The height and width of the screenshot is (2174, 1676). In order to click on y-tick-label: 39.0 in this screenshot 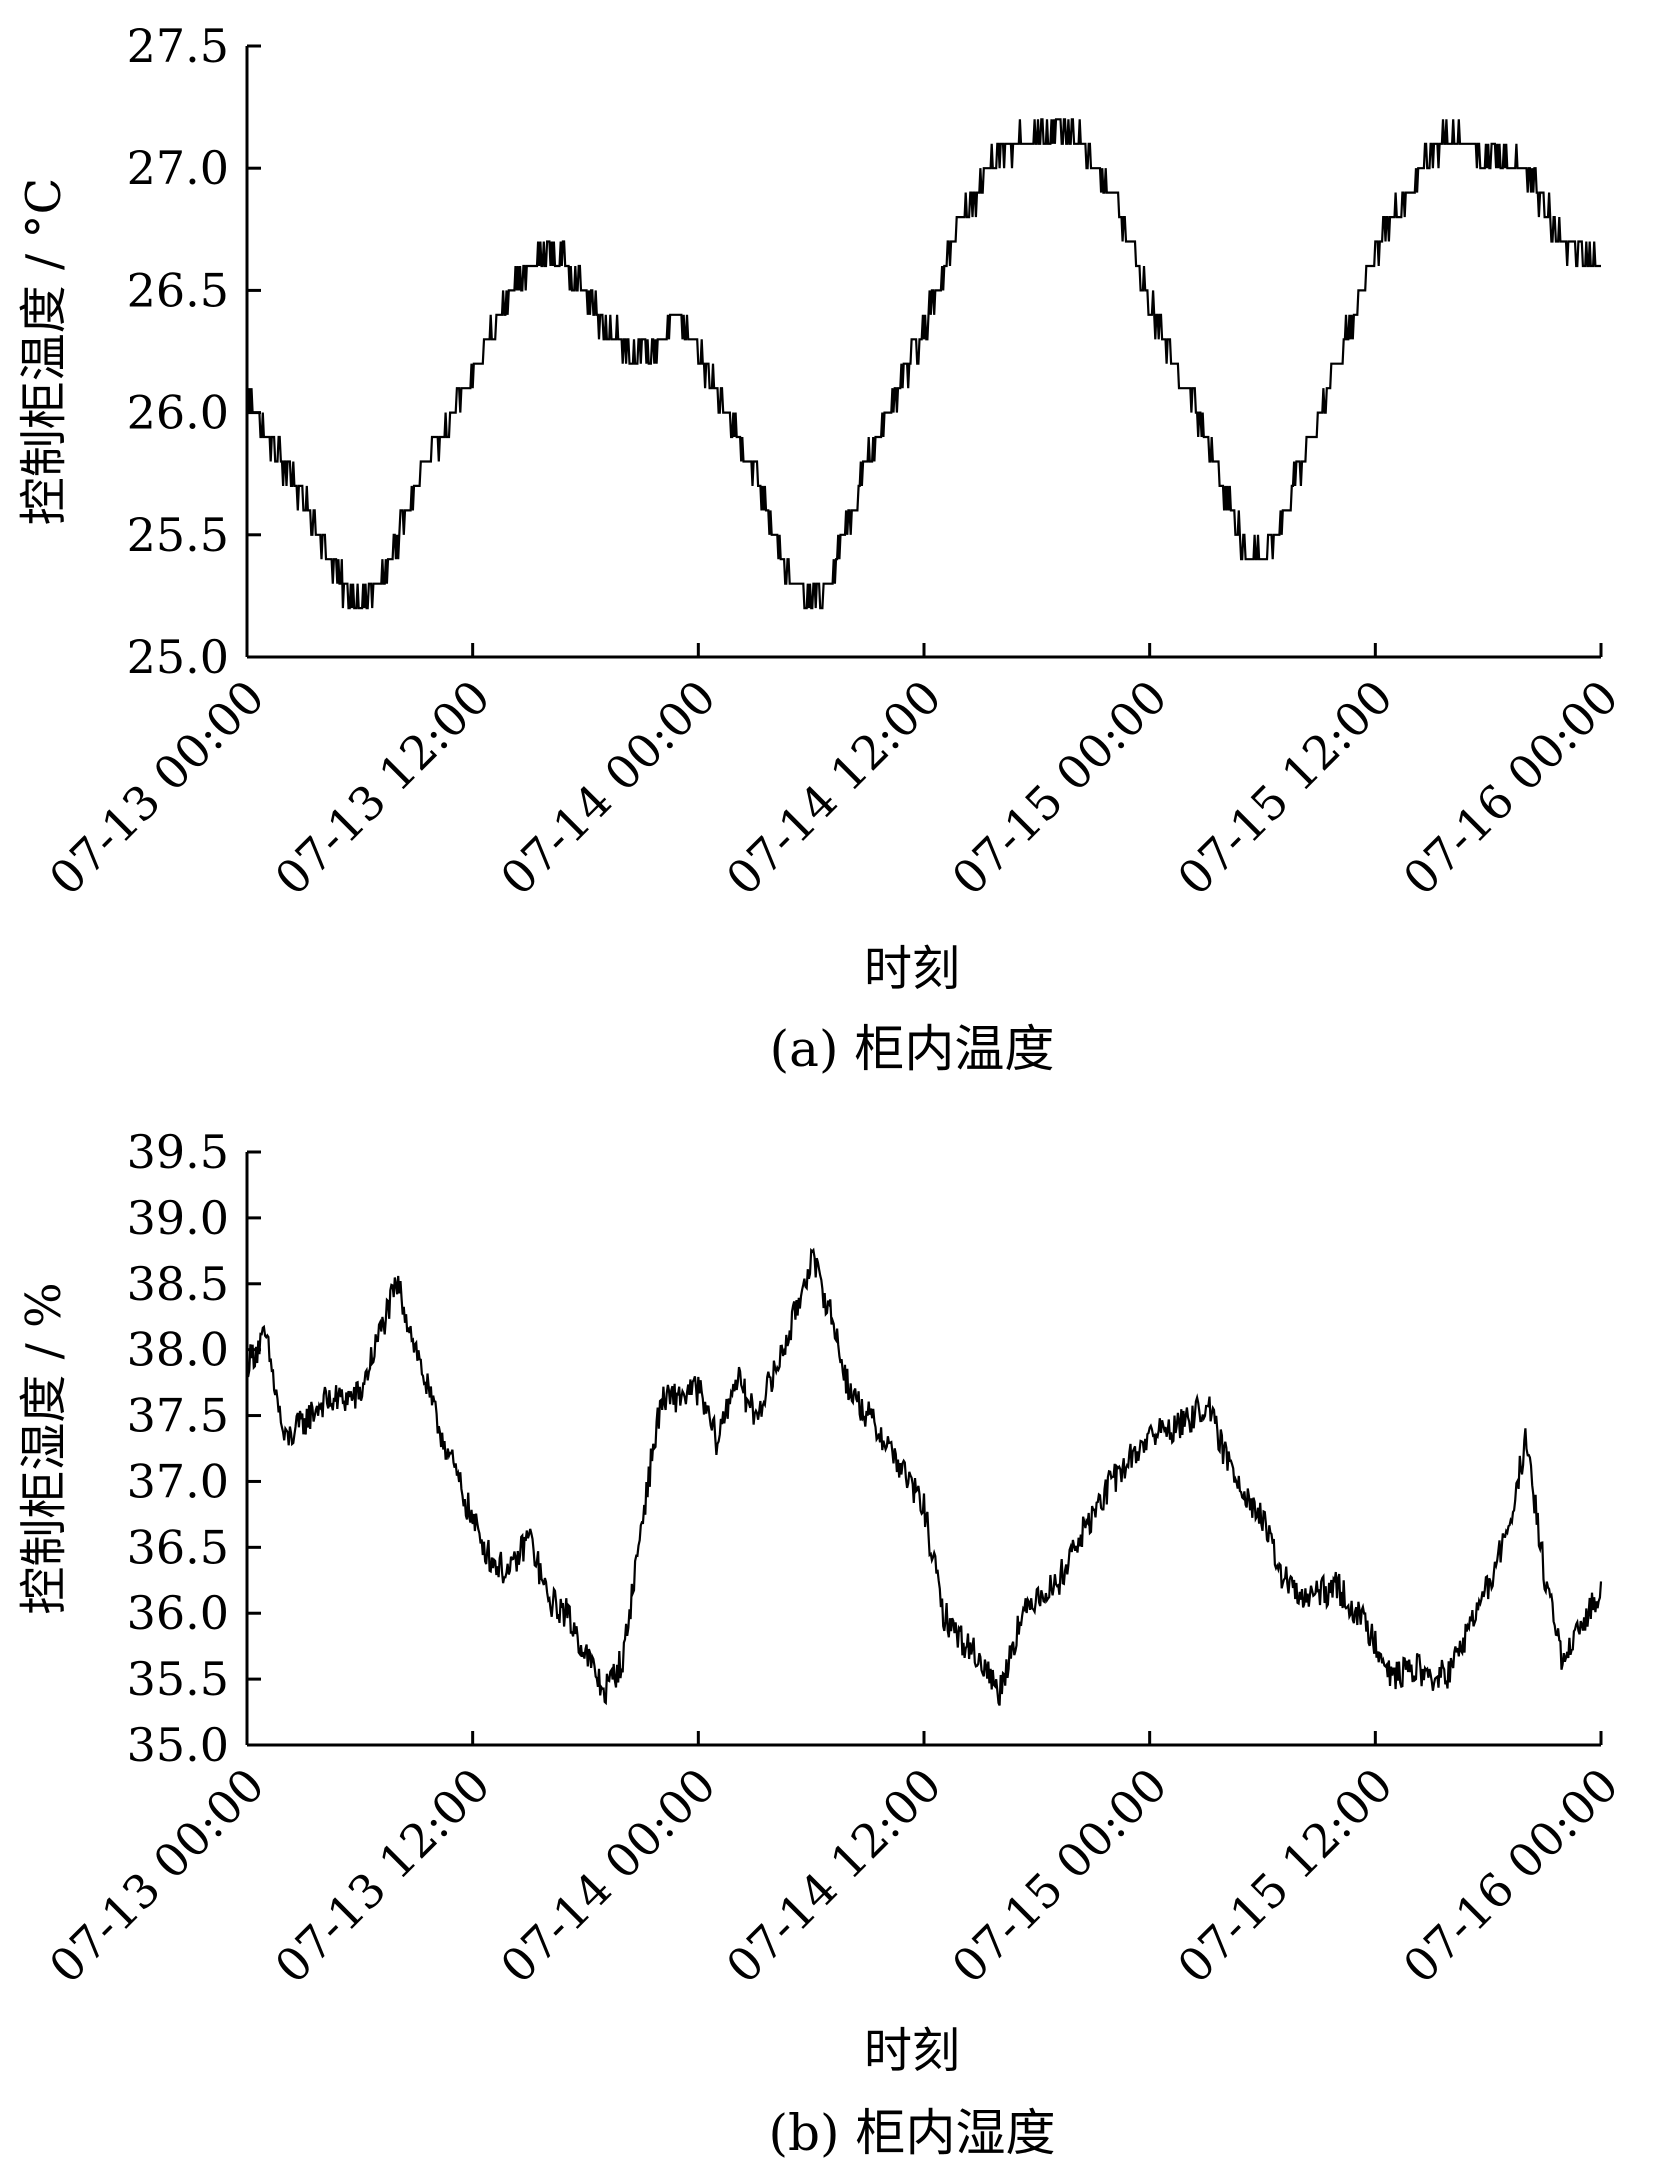, I will do `click(178, 1218)`.